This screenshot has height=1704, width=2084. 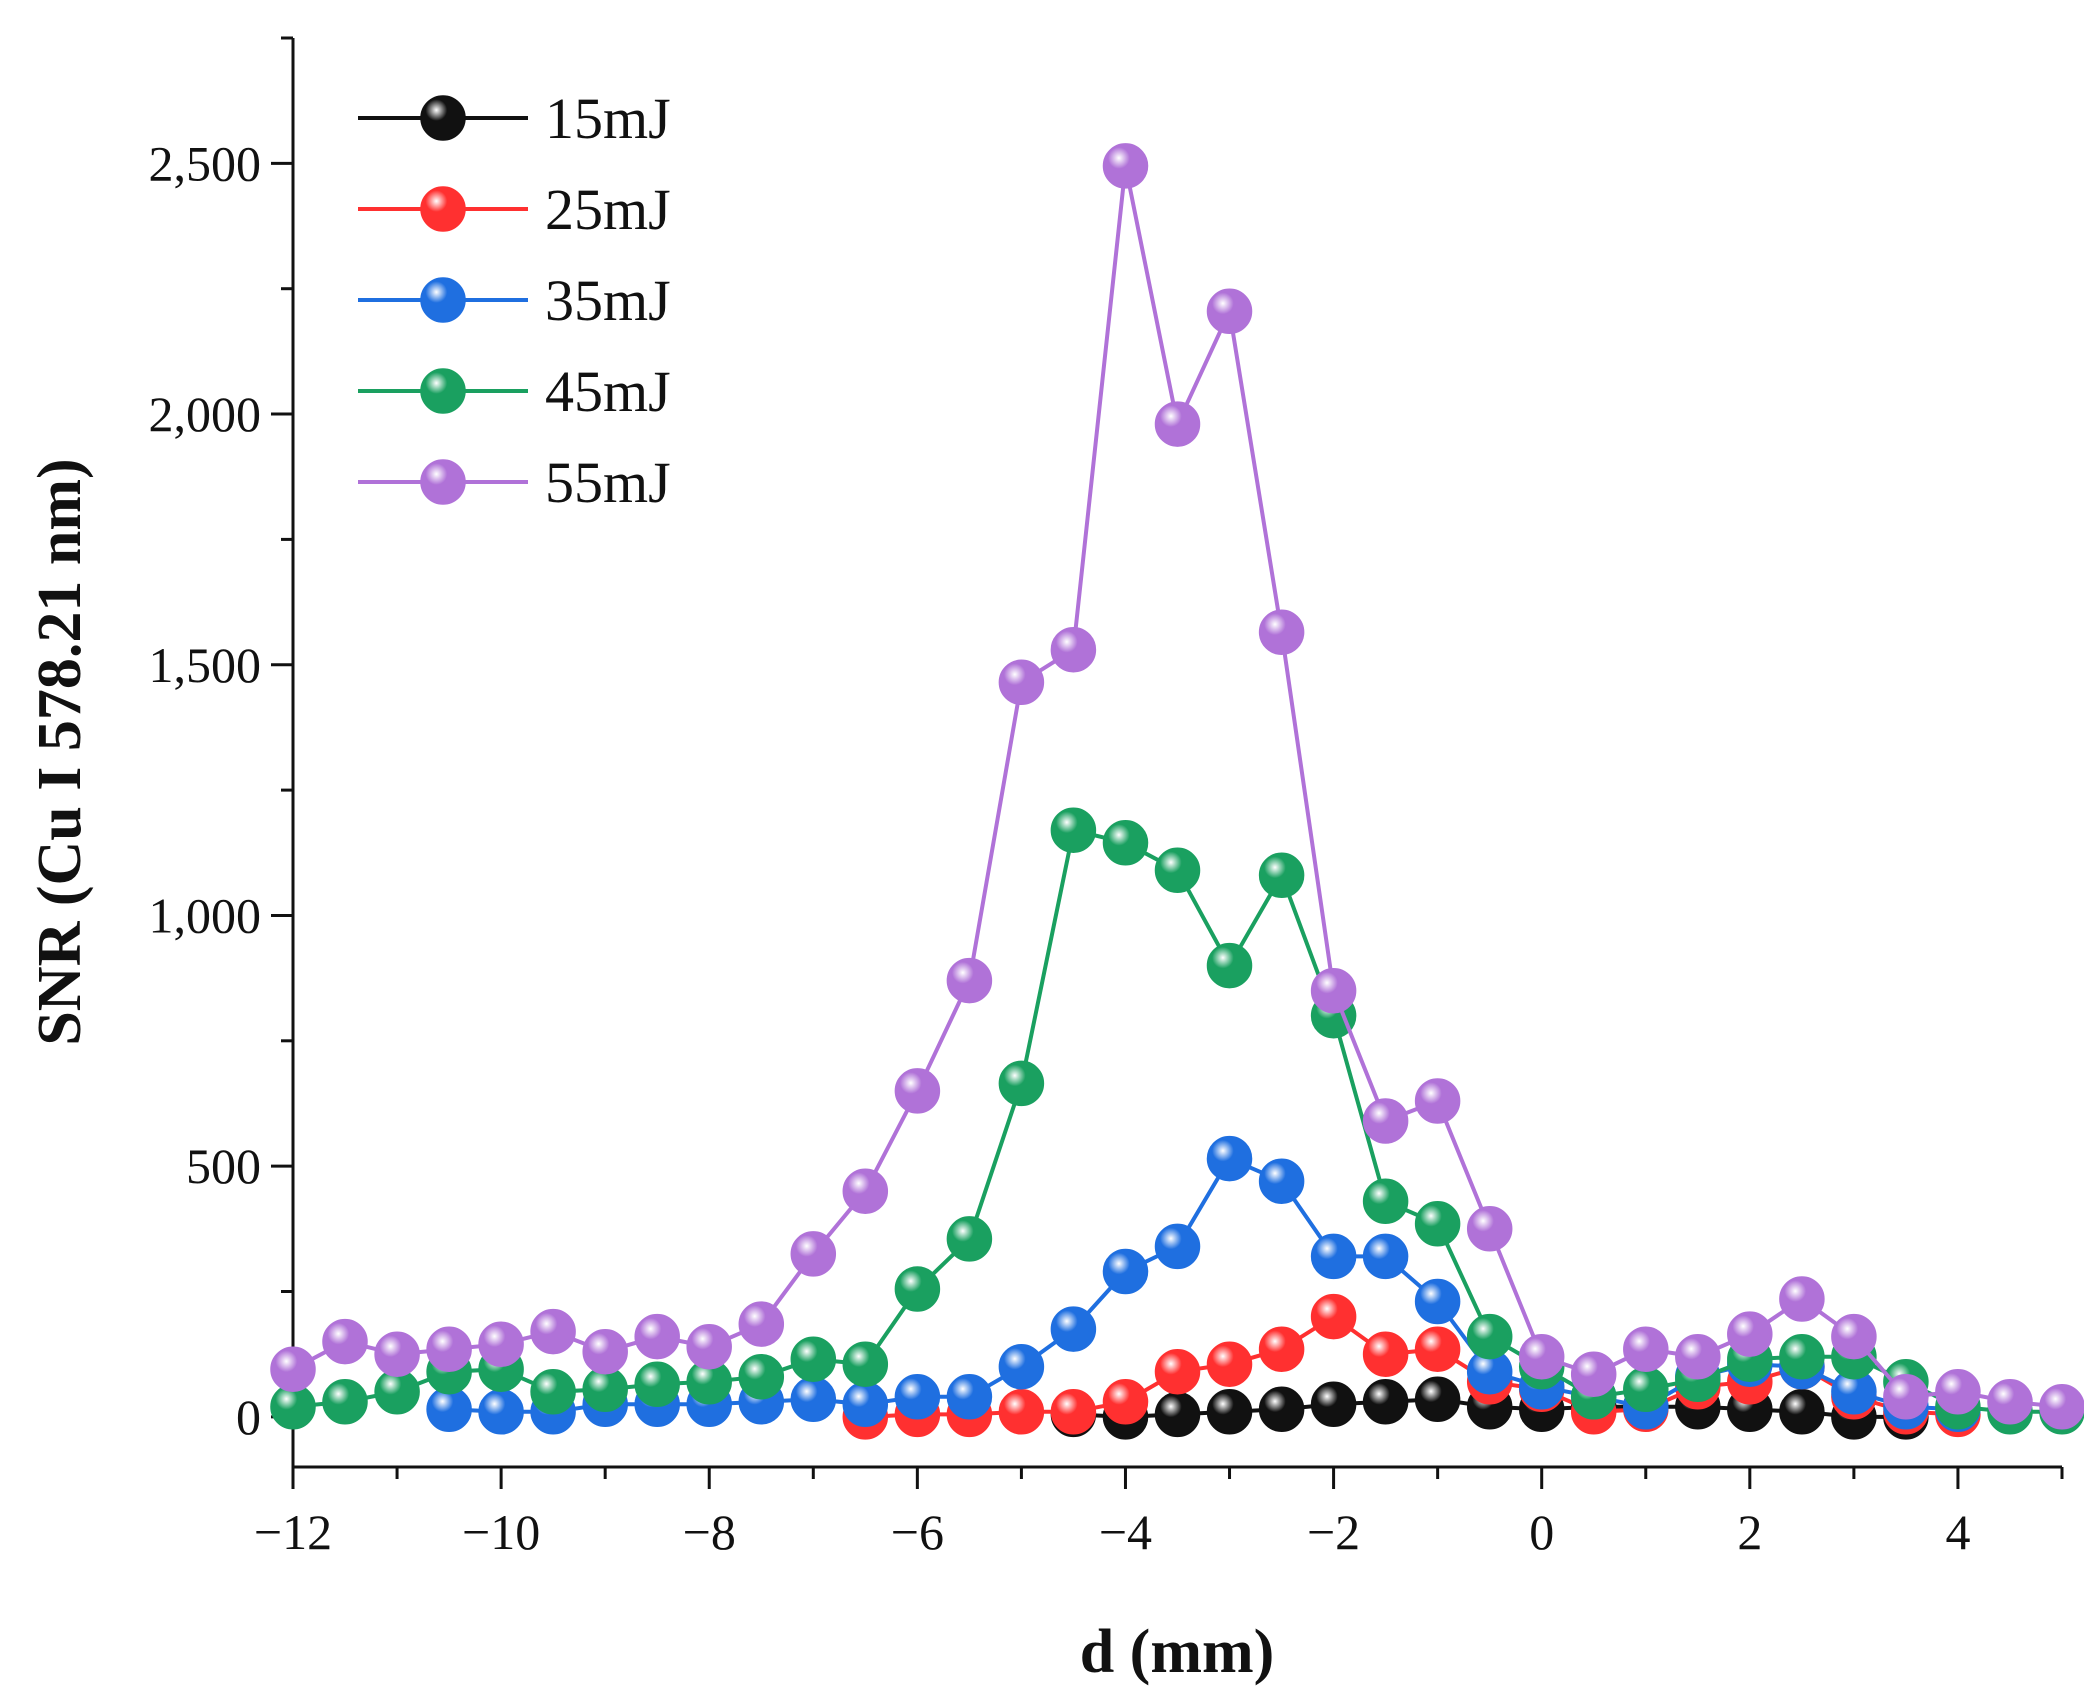 What do you see at coordinates (1541, 1532) in the screenshot?
I see `x-tick-label: 0` at bounding box center [1541, 1532].